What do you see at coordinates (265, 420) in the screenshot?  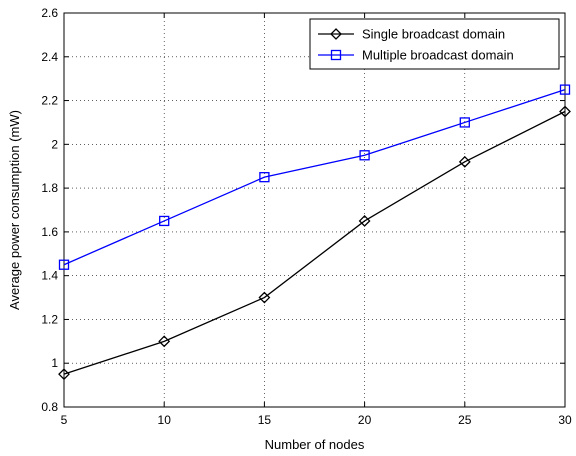 I see `x-tick-label: 15` at bounding box center [265, 420].